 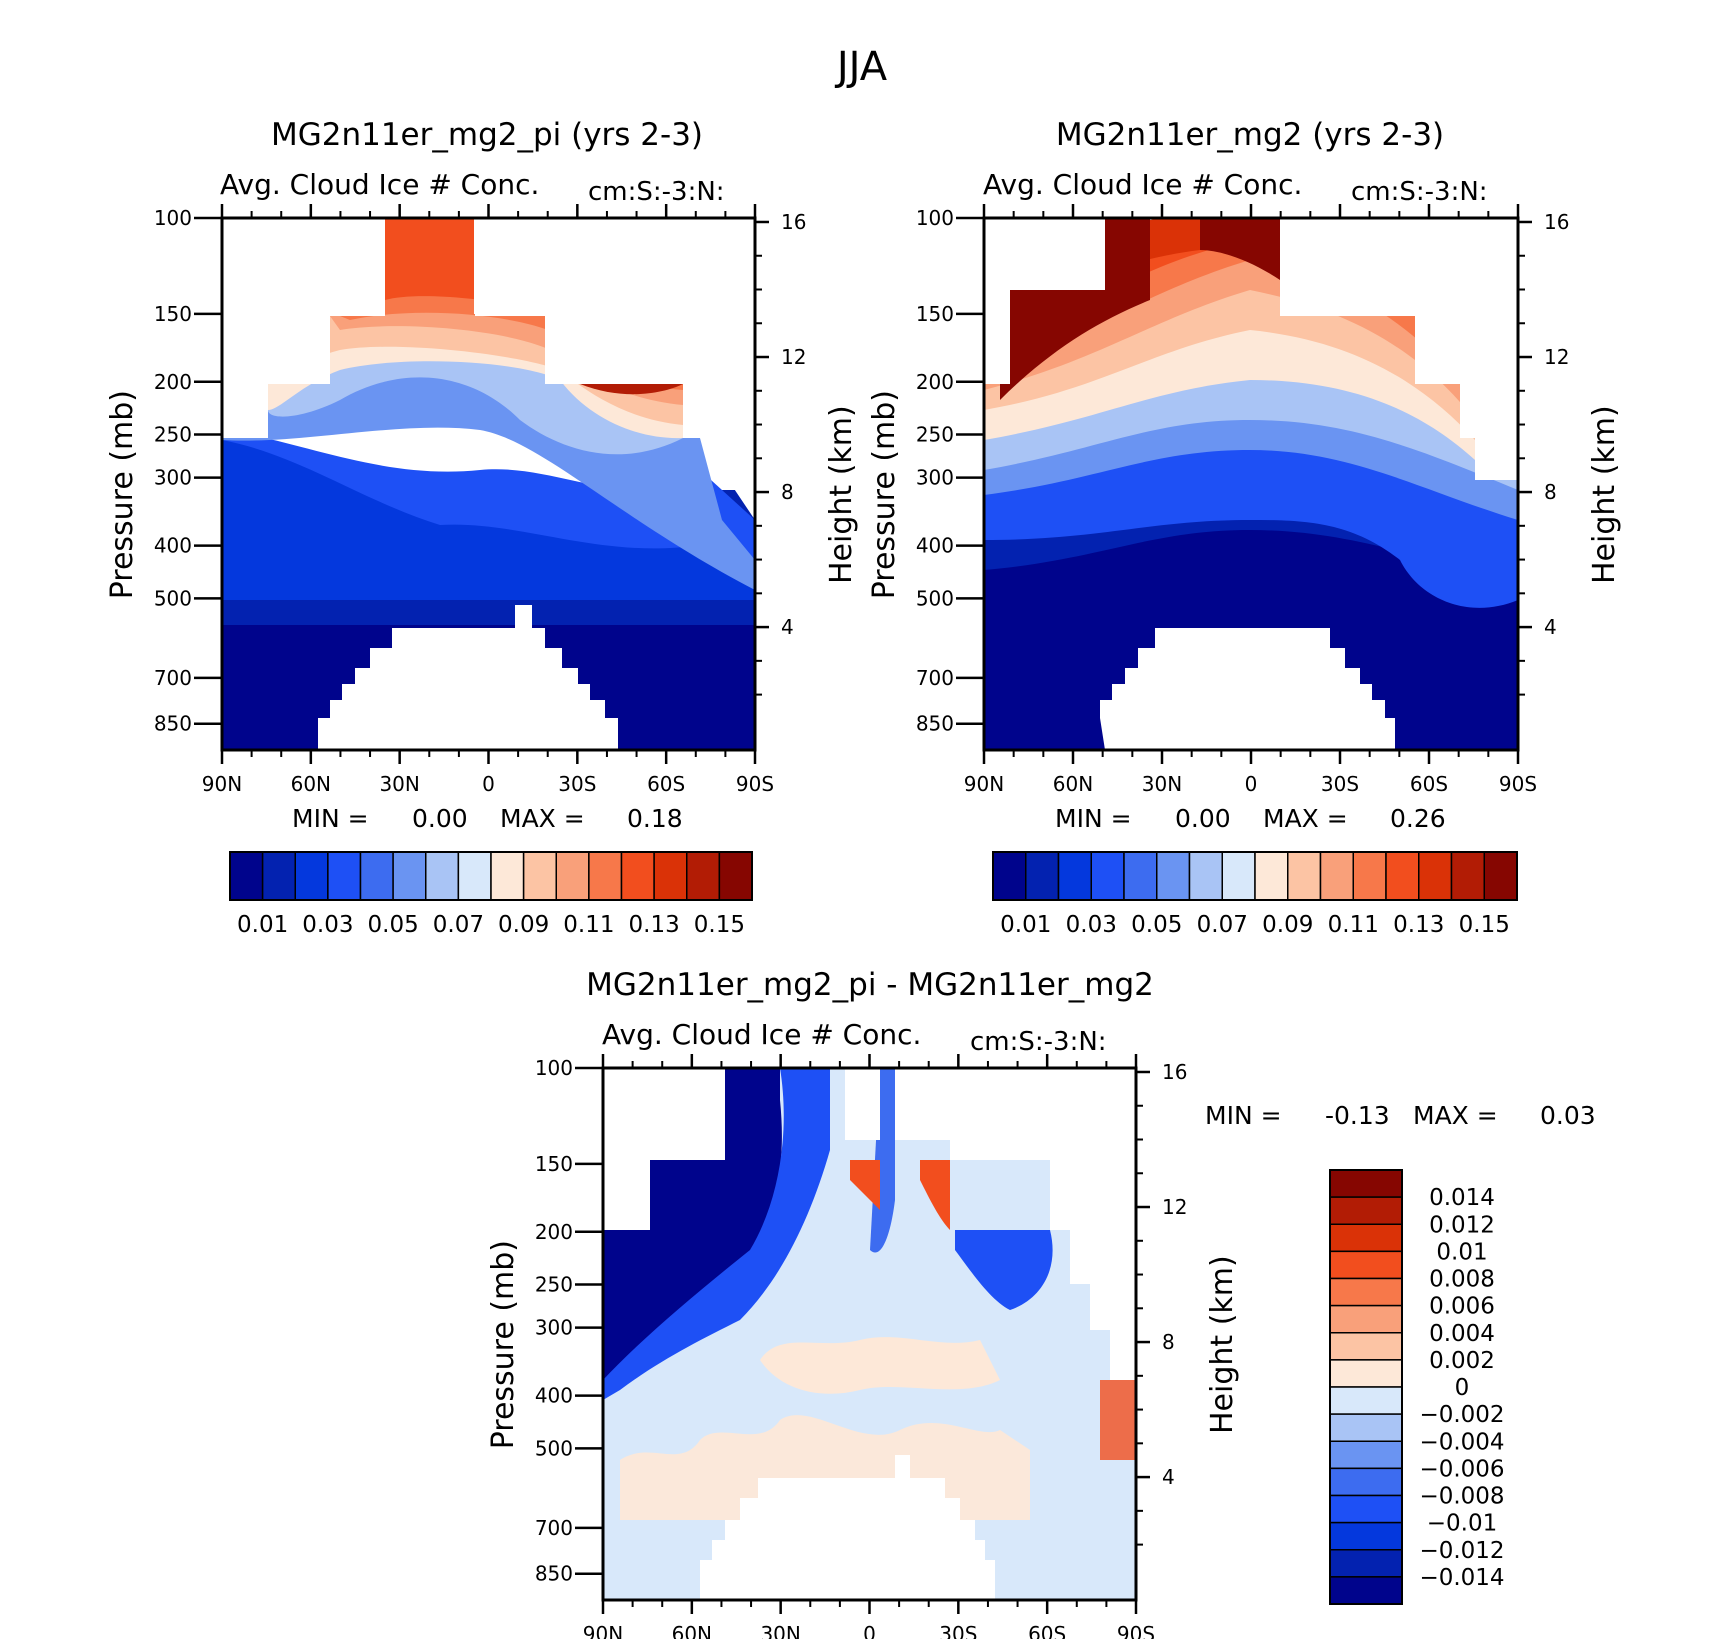 What do you see at coordinates (1251, 524) in the screenshot?
I see `p2-band-blue` at bounding box center [1251, 524].